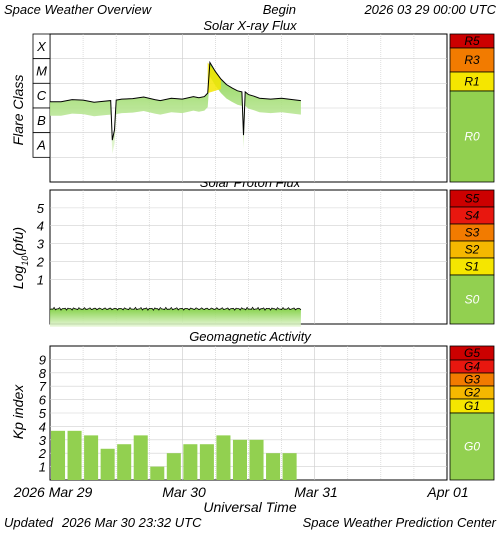 This screenshot has height=533, width=500. I want to click on scale-label-s0: S0, so click(472, 300).